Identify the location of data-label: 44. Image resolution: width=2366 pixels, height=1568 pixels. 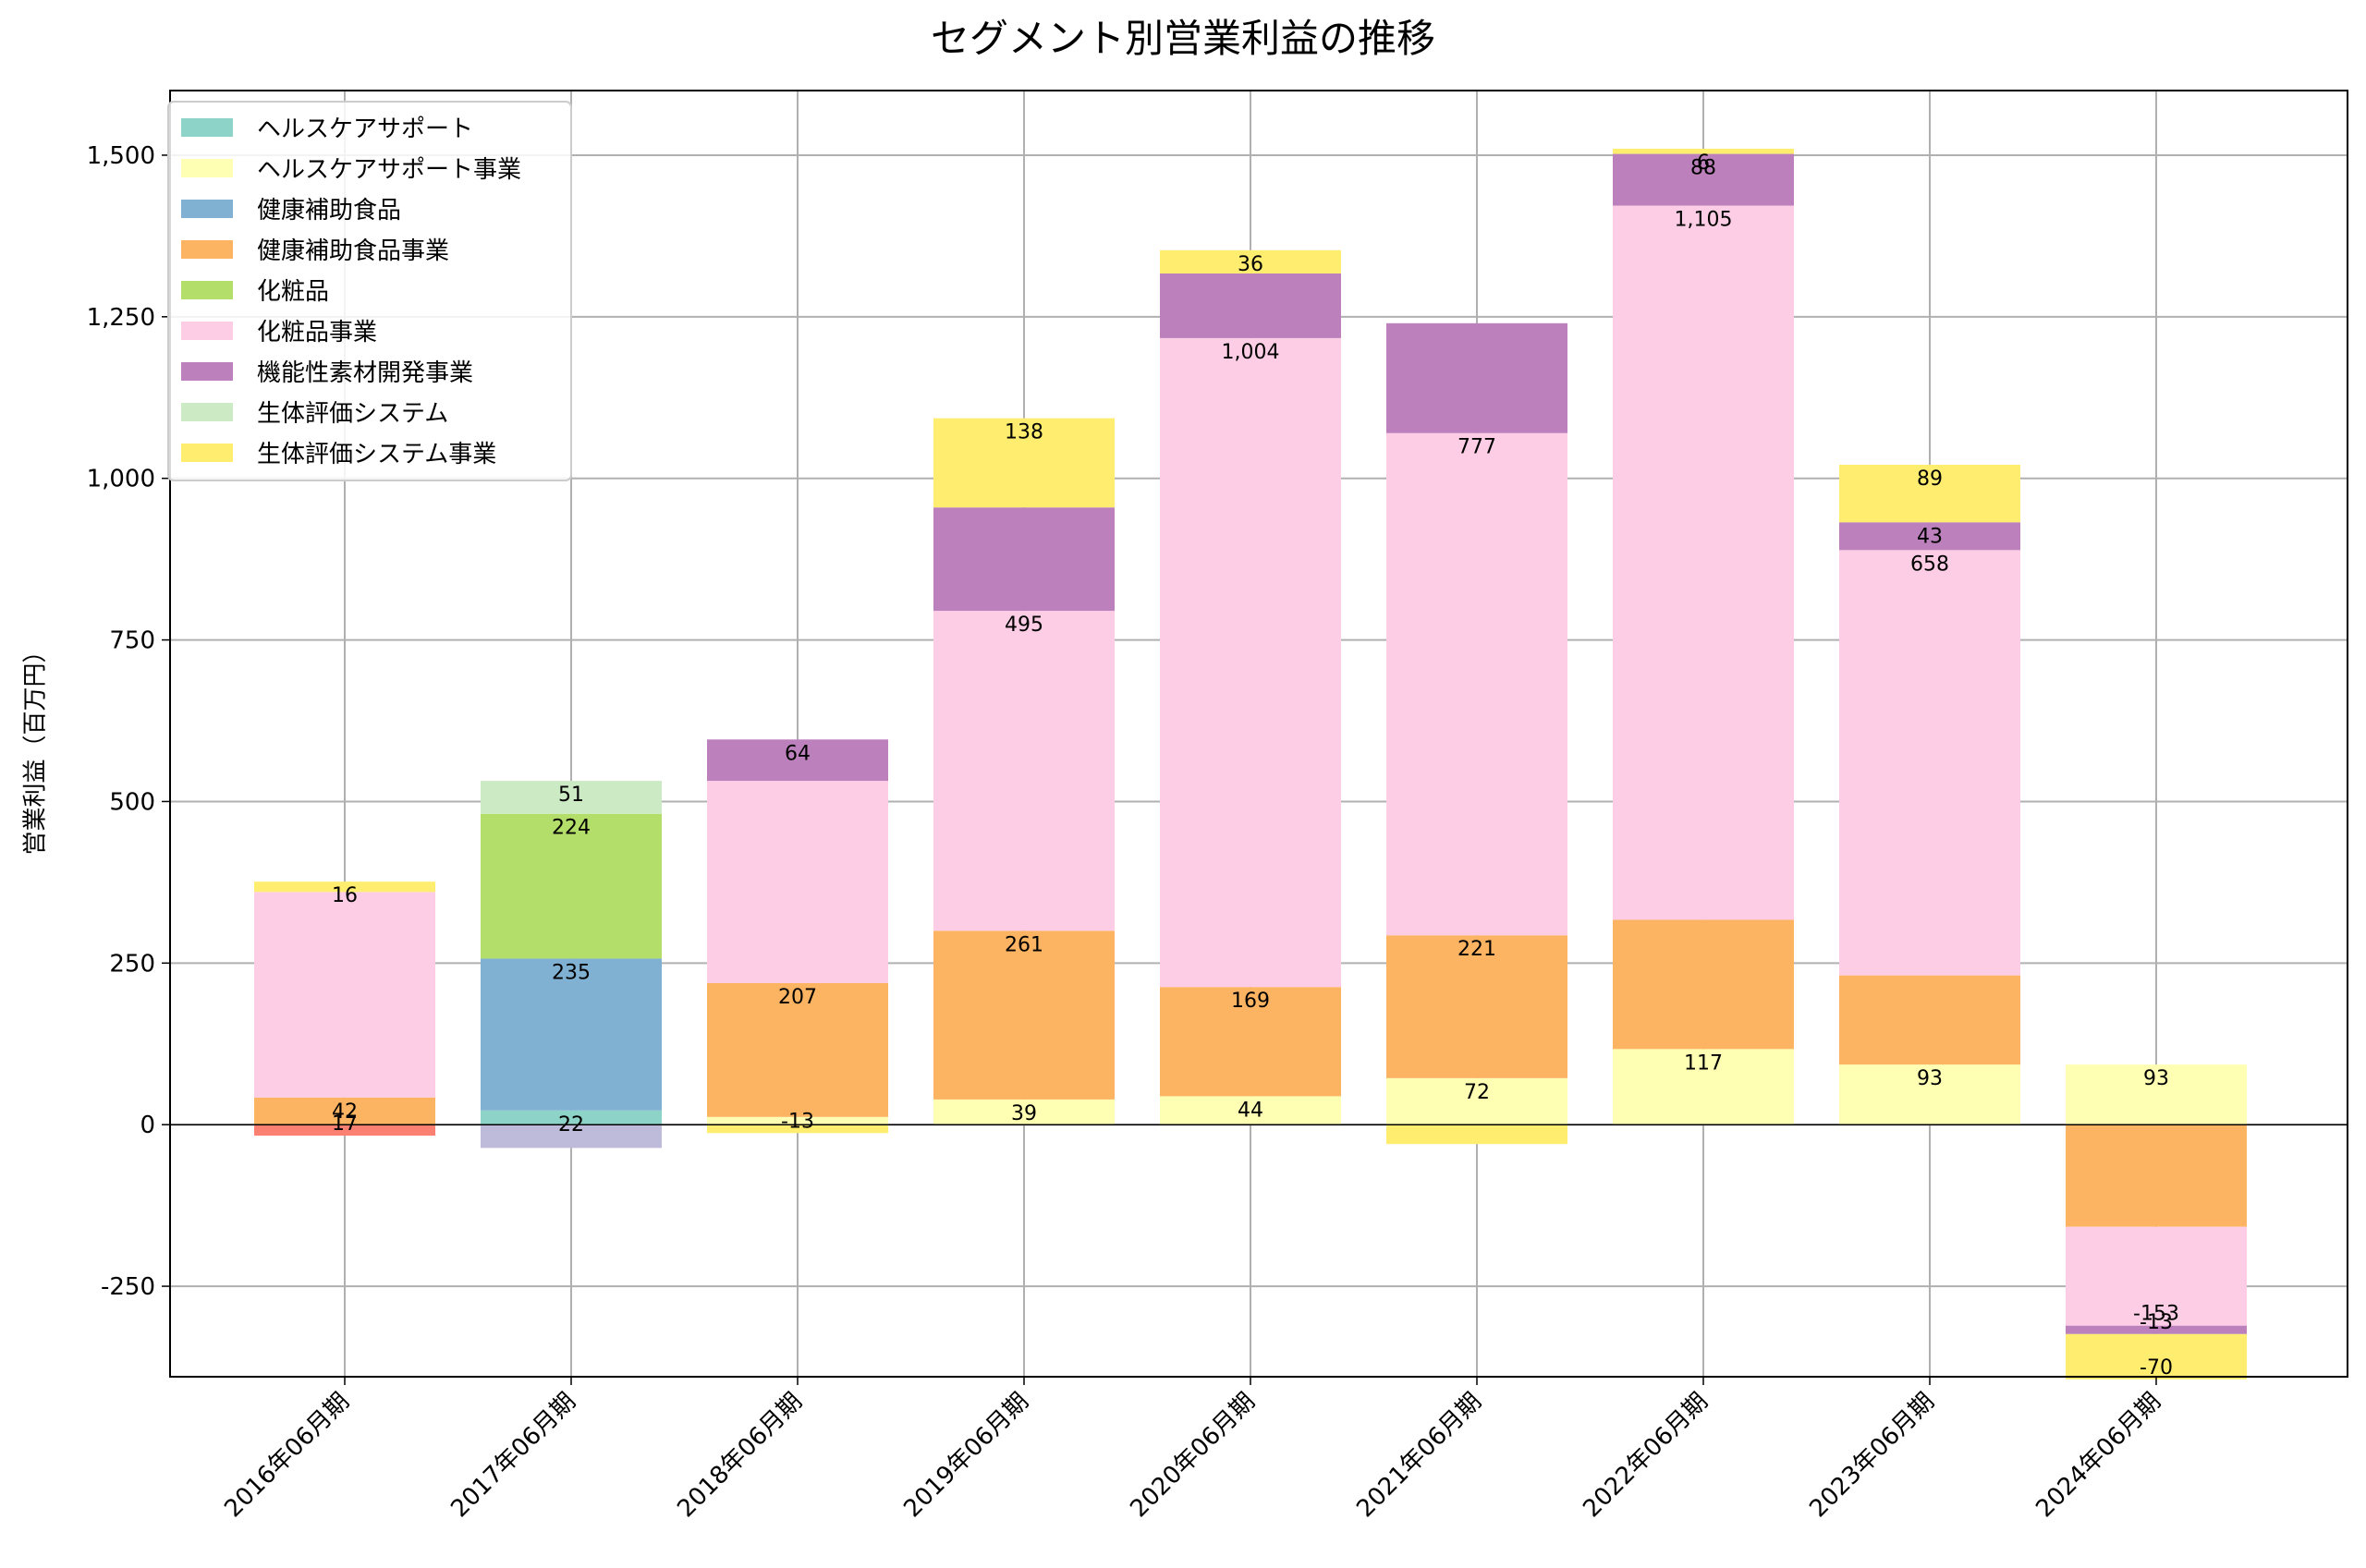
(1250, 1110).